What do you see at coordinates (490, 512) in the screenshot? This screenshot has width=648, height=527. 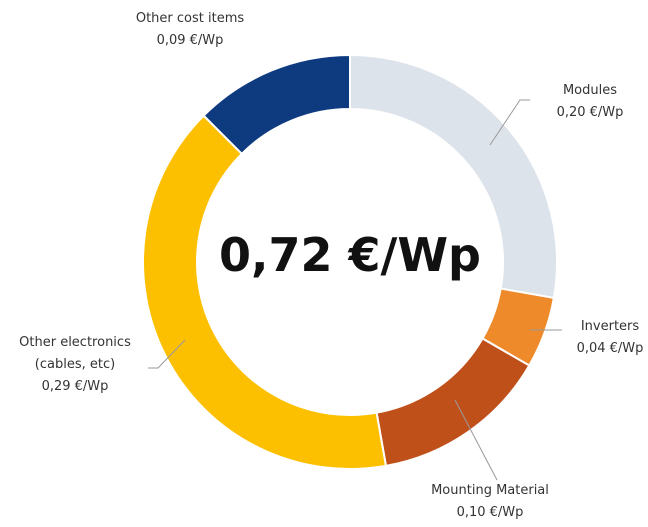 I see `value-label: 0,10 €/Wp` at bounding box center [490, 512].